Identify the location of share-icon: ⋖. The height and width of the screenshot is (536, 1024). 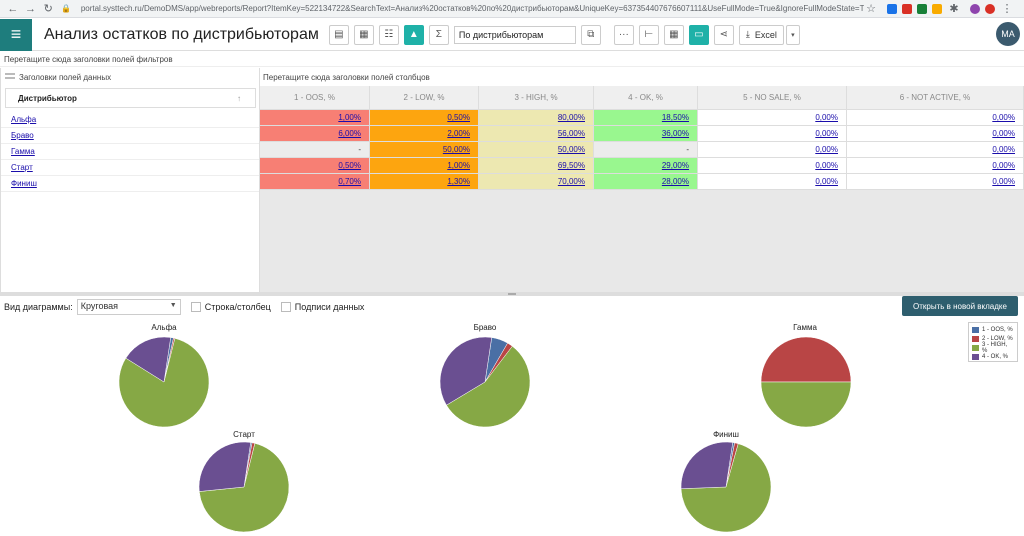
(723, 34).